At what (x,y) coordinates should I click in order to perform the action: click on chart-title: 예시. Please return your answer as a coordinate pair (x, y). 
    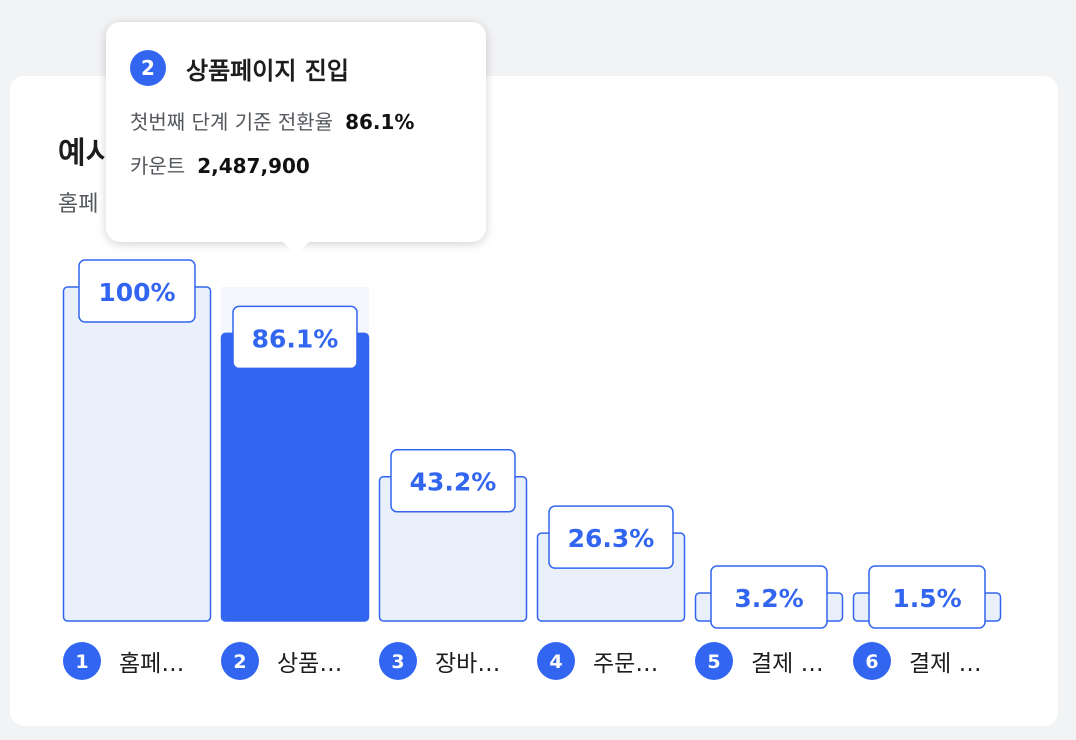
    Looking at the image, I should click on (86, 153).